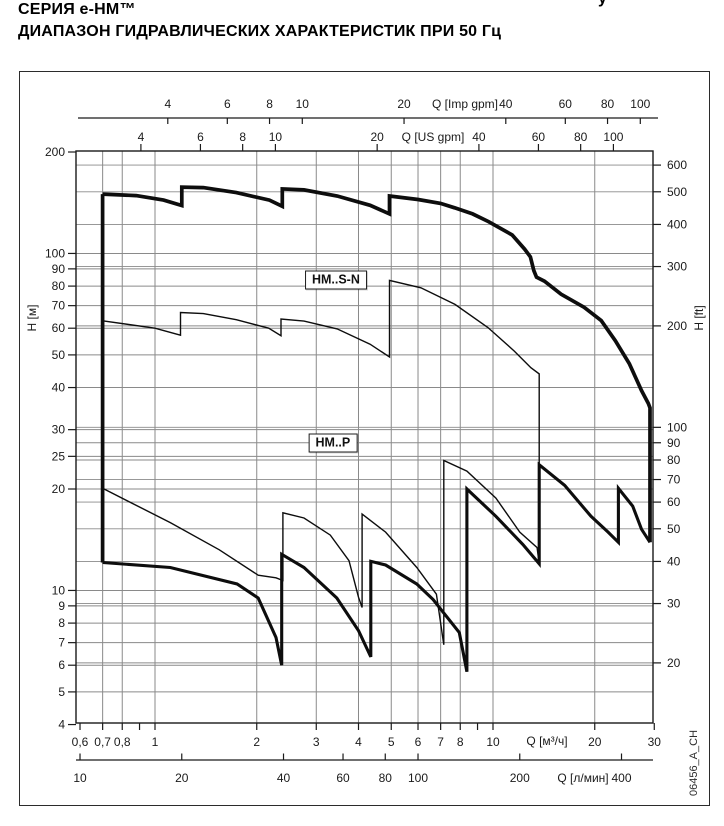 The image size is (724, 826). I want to click on x-m3h-tick-label: 2, so click(256, 742).